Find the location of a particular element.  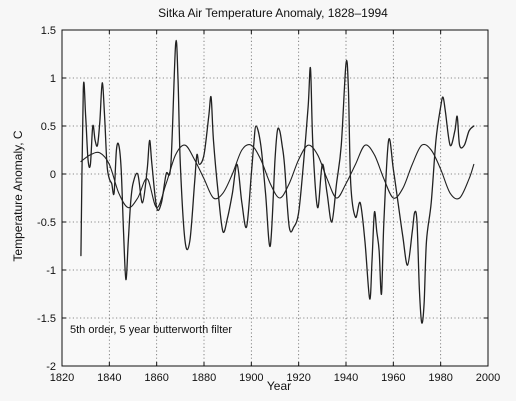

x-tick-label: 1900 is located at coordinates (251, 378).